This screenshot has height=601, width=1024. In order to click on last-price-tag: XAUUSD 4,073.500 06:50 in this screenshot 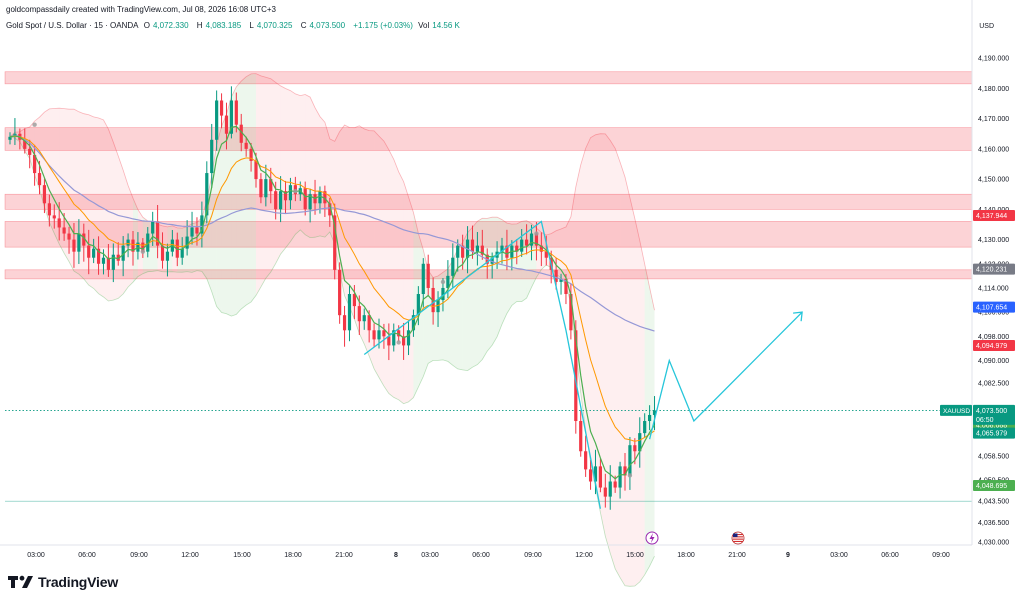, I will do `click(977, 414)`.